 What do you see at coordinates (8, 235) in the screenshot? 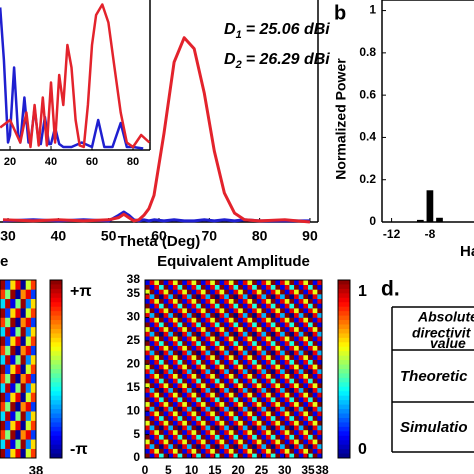
I see `x-tick-label: 30` at bounding box center [8, 235].